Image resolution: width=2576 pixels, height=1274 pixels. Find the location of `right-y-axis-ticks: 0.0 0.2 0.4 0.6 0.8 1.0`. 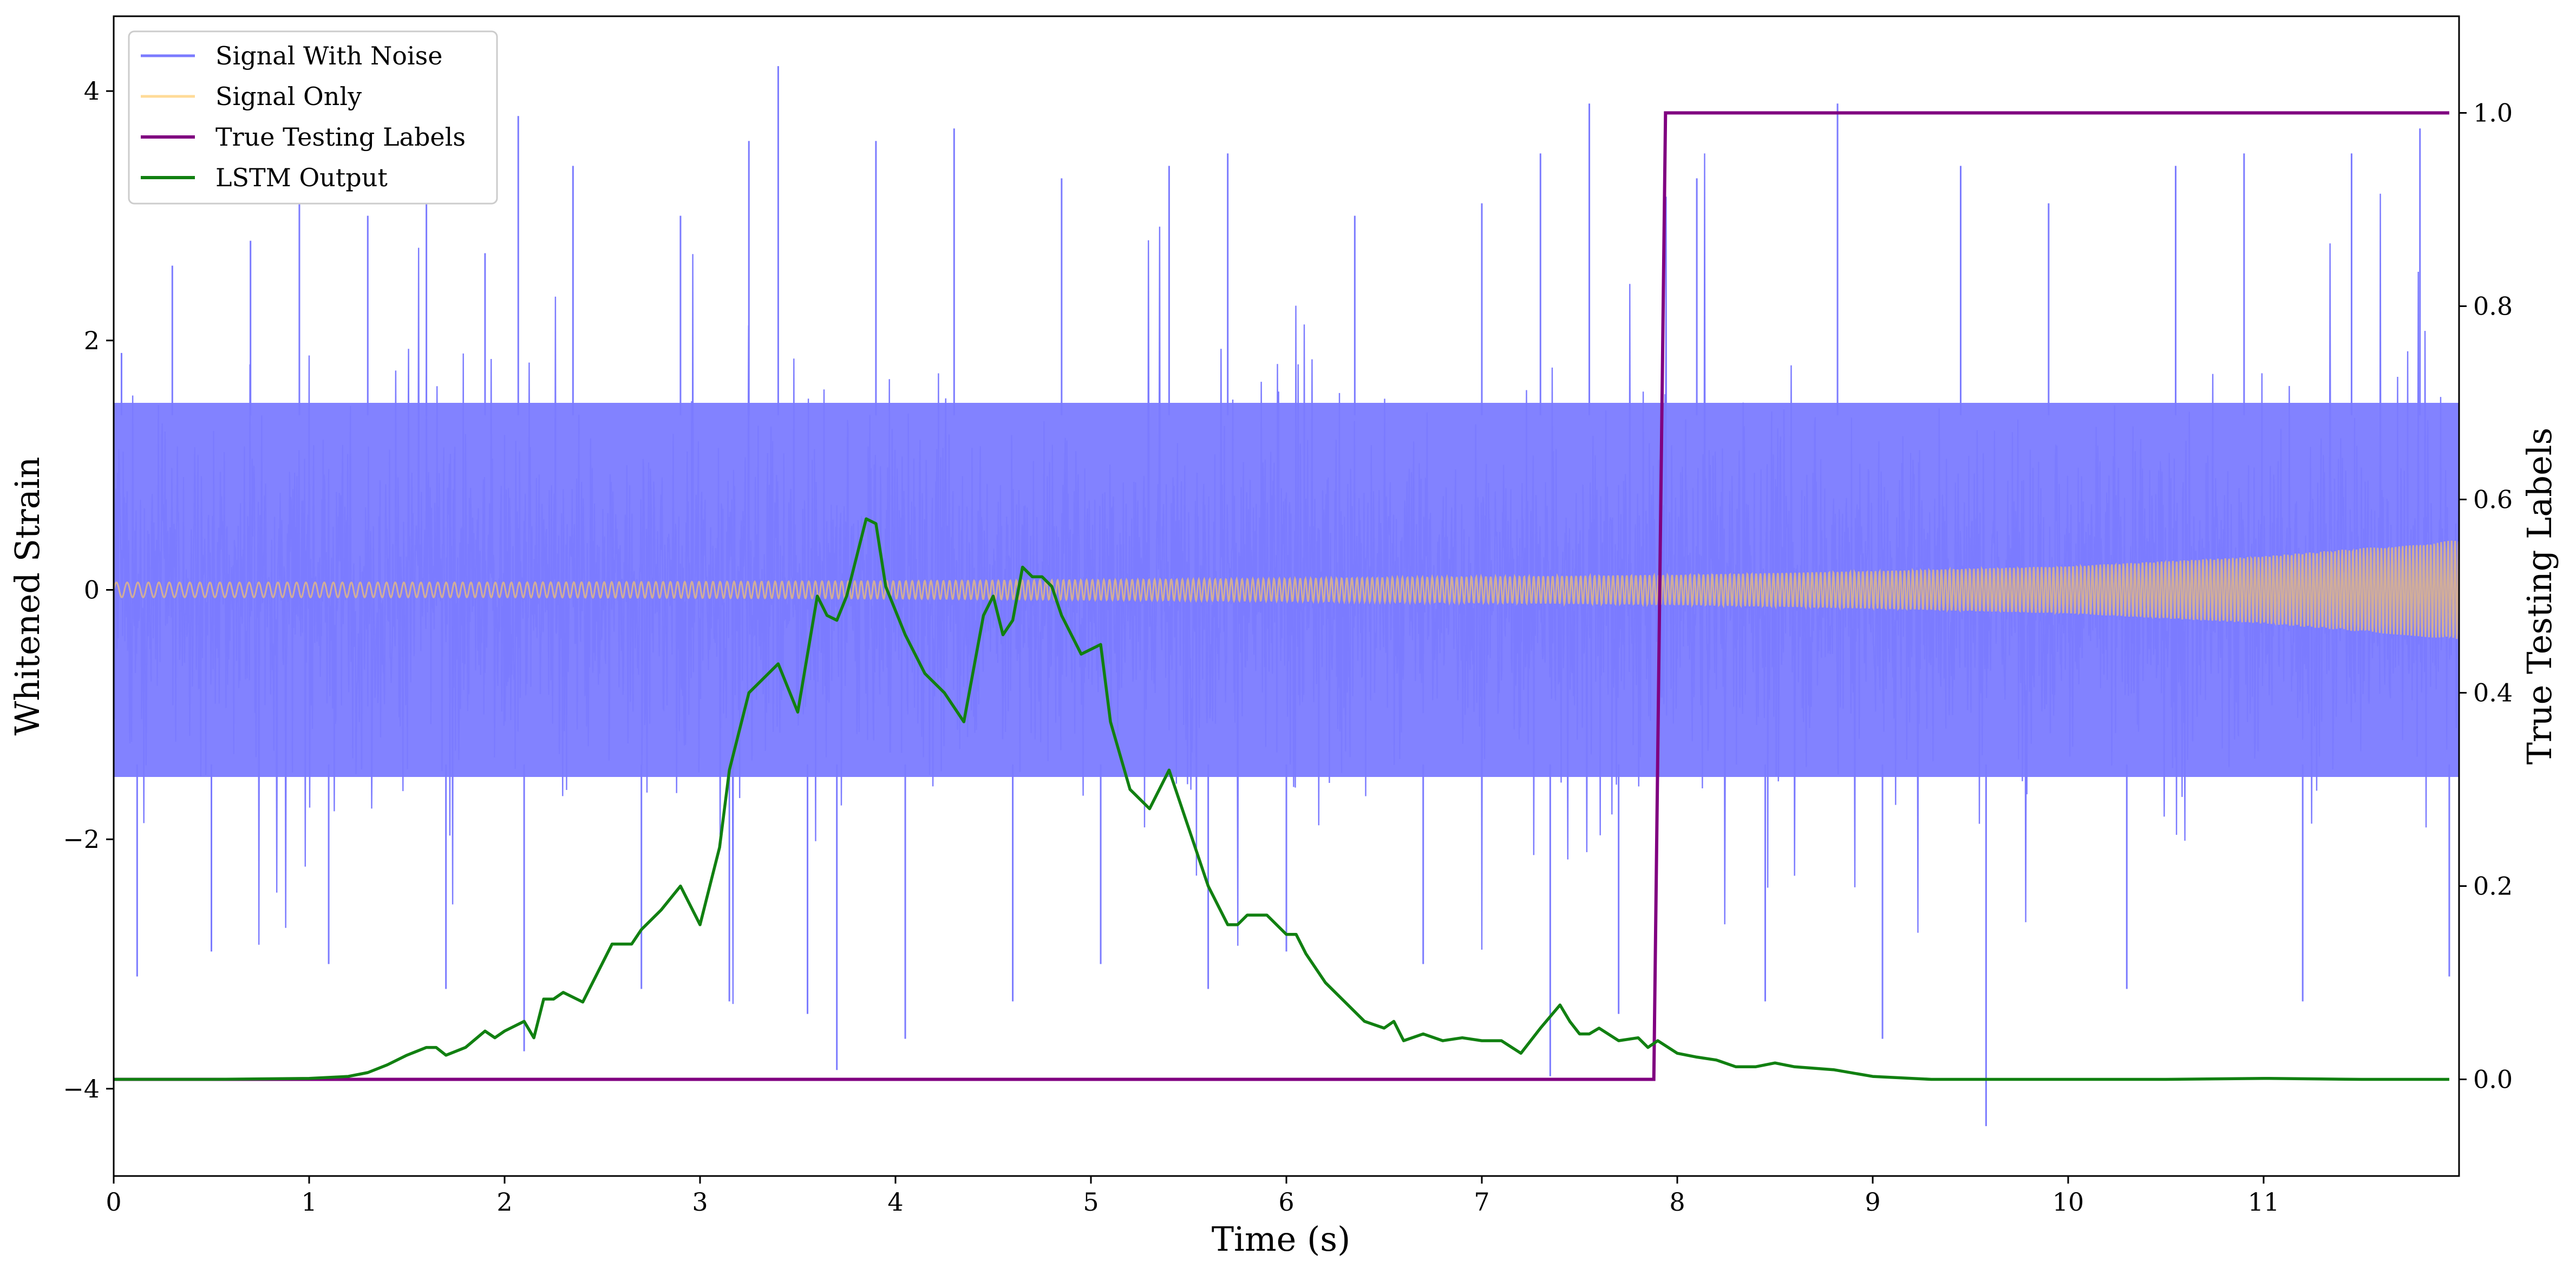

right-y-axis-ticks: 0.0 0.2 0.4 0.6 0.8 1.0 is located at coordinates (2486, 596).